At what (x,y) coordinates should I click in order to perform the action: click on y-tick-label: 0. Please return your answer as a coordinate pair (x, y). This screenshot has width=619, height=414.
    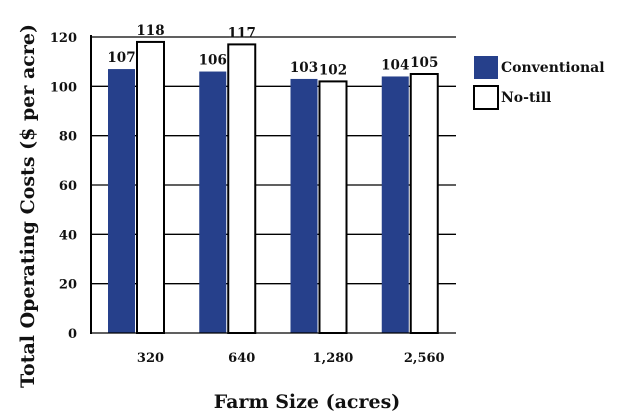
    Looking at the image, I should click on (72, 334).